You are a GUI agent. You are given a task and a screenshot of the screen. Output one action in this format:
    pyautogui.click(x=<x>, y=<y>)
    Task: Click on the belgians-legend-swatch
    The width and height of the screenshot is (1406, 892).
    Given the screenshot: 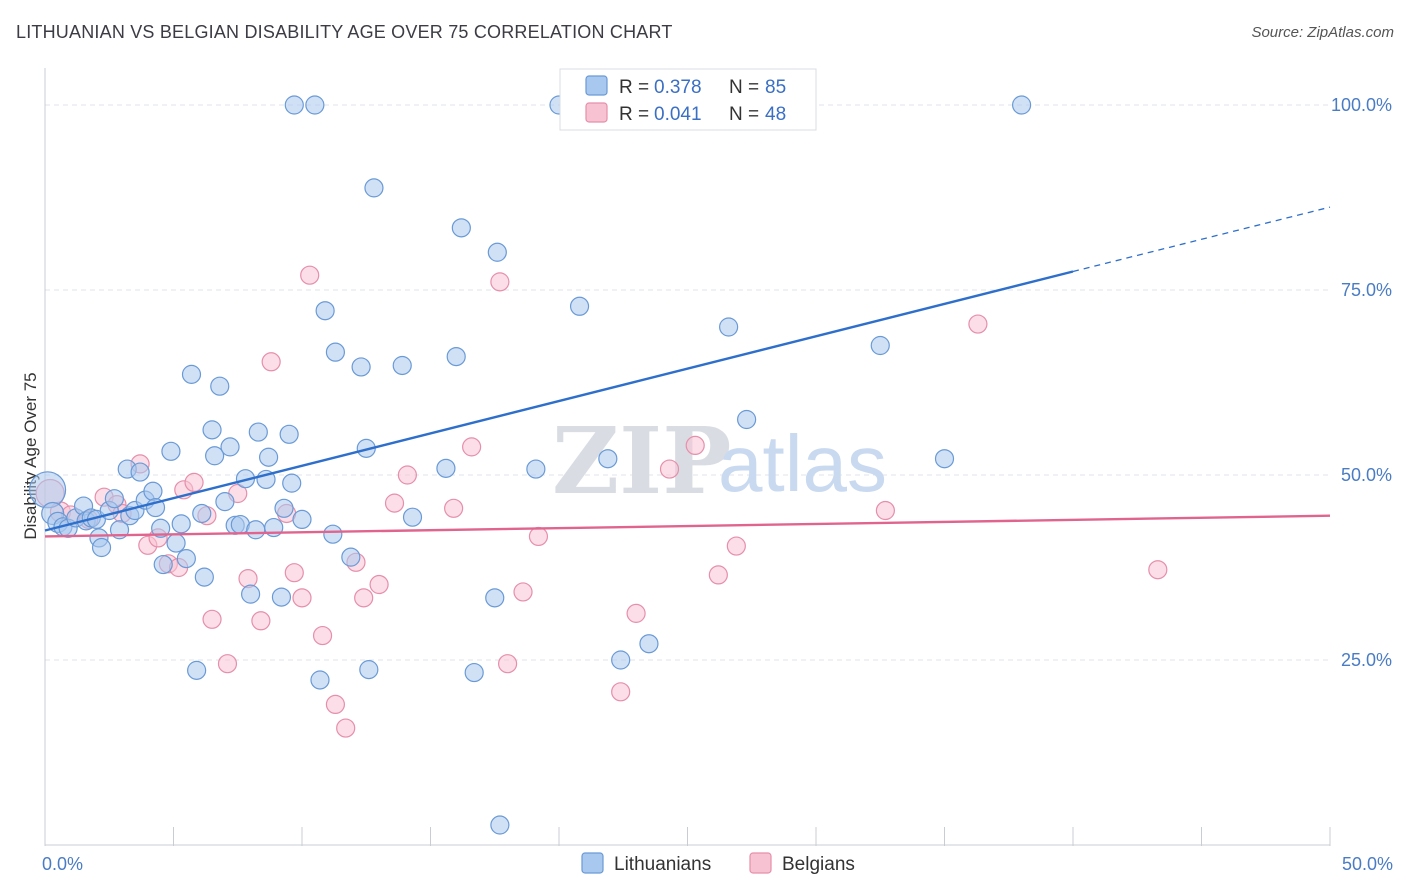 What is the action you would take?
    pyautogui.click(x=596, y=112)
    